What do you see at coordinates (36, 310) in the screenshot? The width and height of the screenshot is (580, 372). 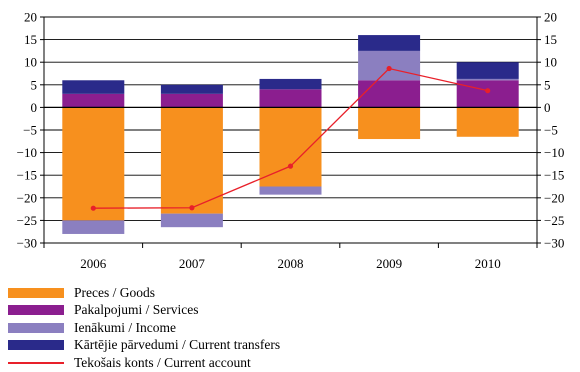 I see `legend-swatch-services` at bounding box center [36, 310].